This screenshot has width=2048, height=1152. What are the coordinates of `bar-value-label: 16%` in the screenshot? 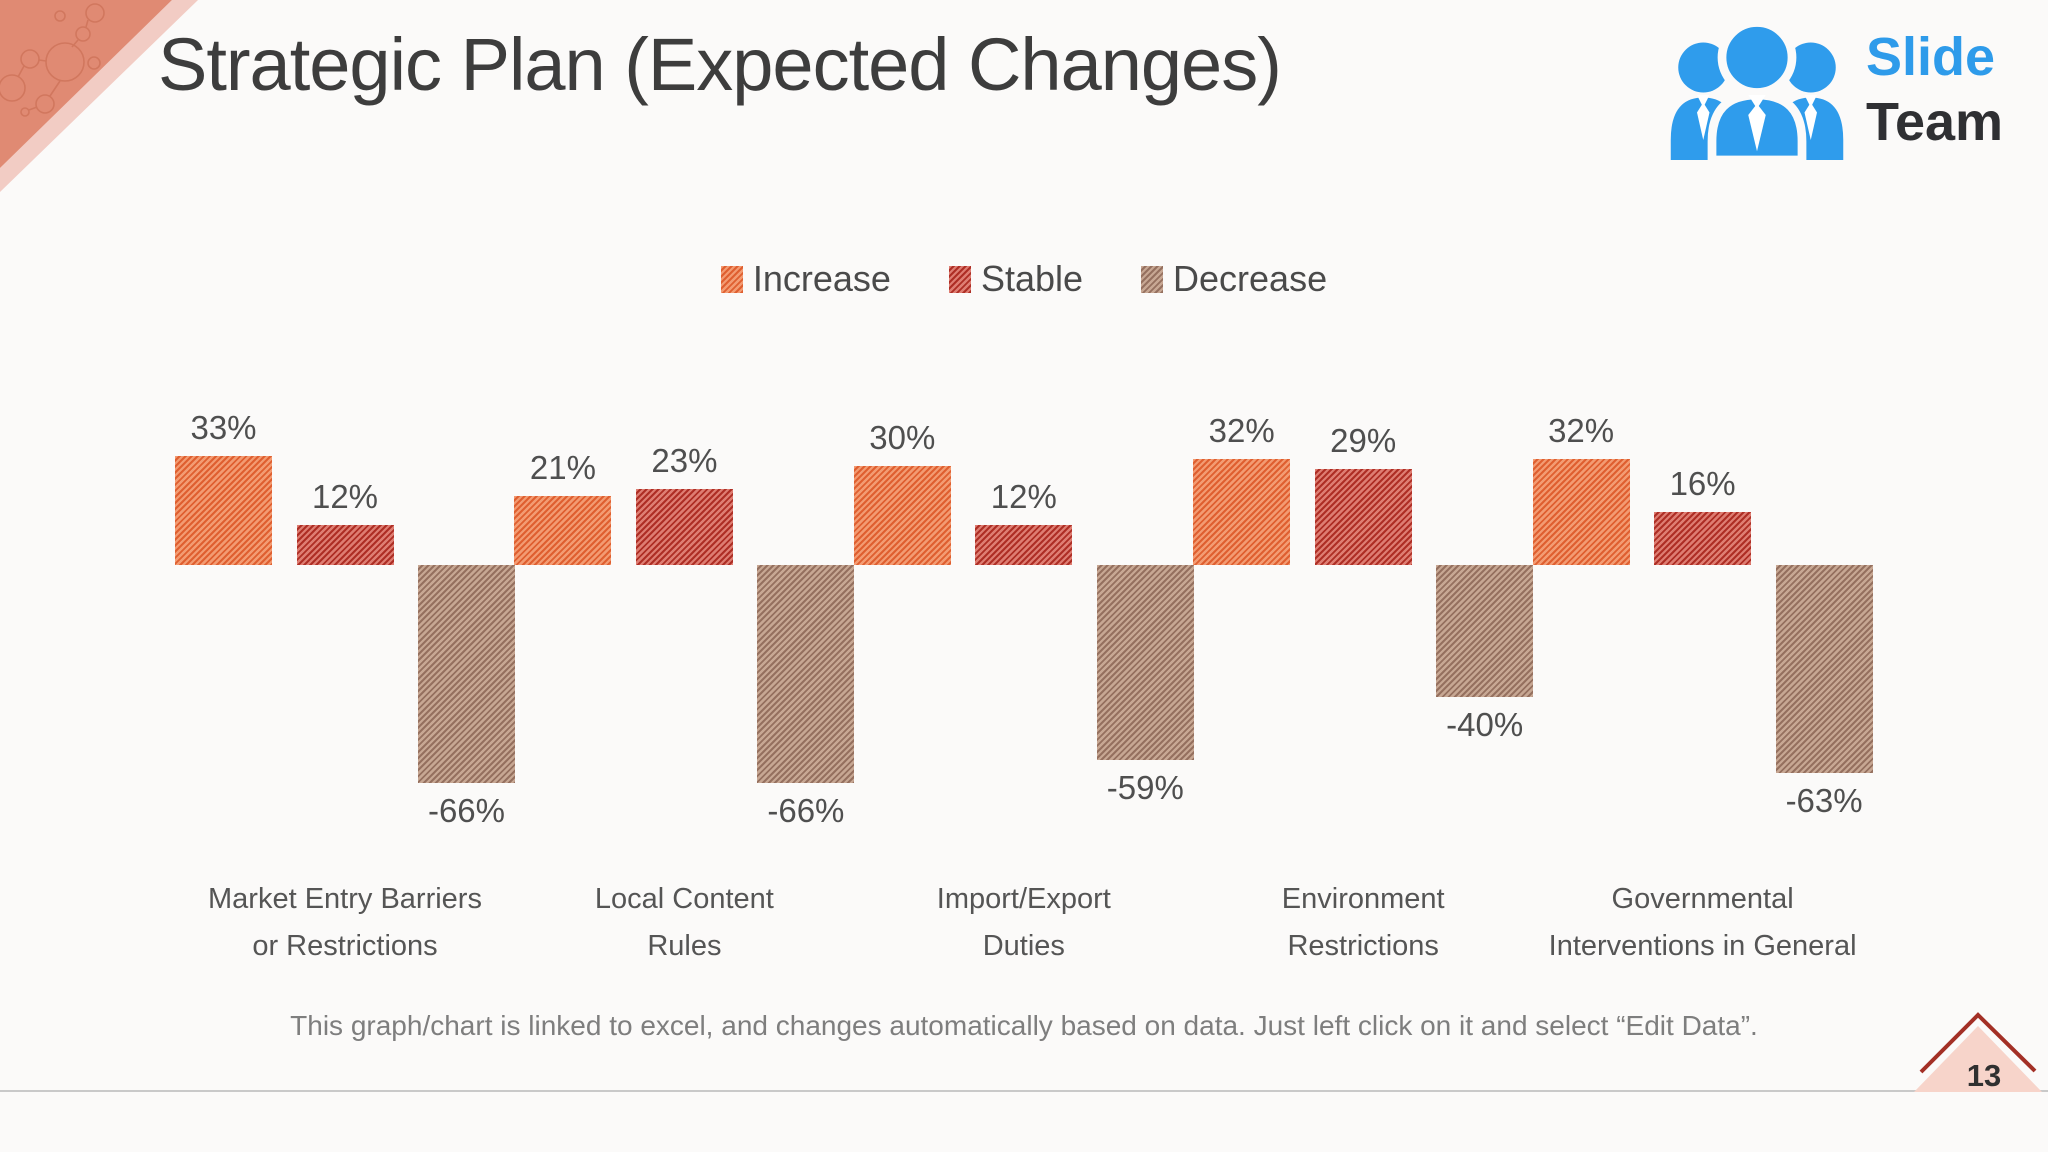 It's located at (1702, 484).